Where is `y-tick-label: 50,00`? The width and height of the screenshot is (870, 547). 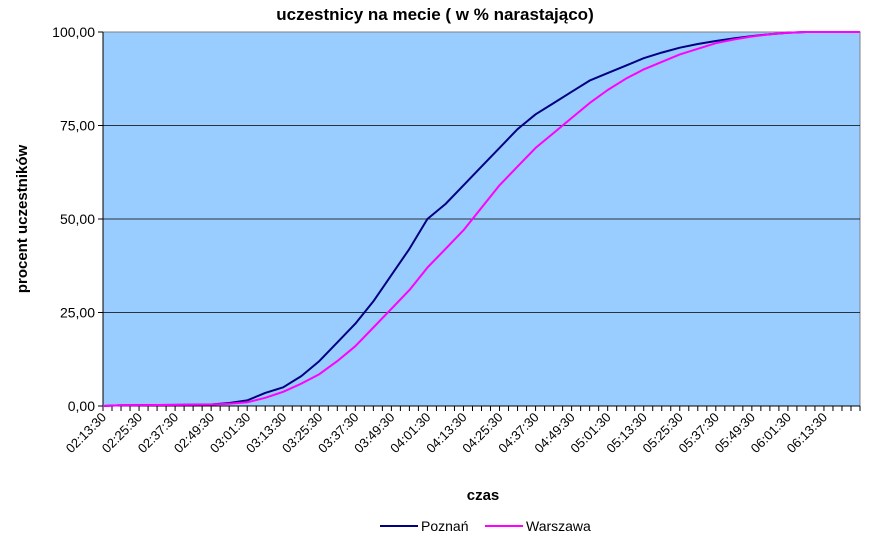 y-tick-label: 50,00 is located at coordinates (77, 219).